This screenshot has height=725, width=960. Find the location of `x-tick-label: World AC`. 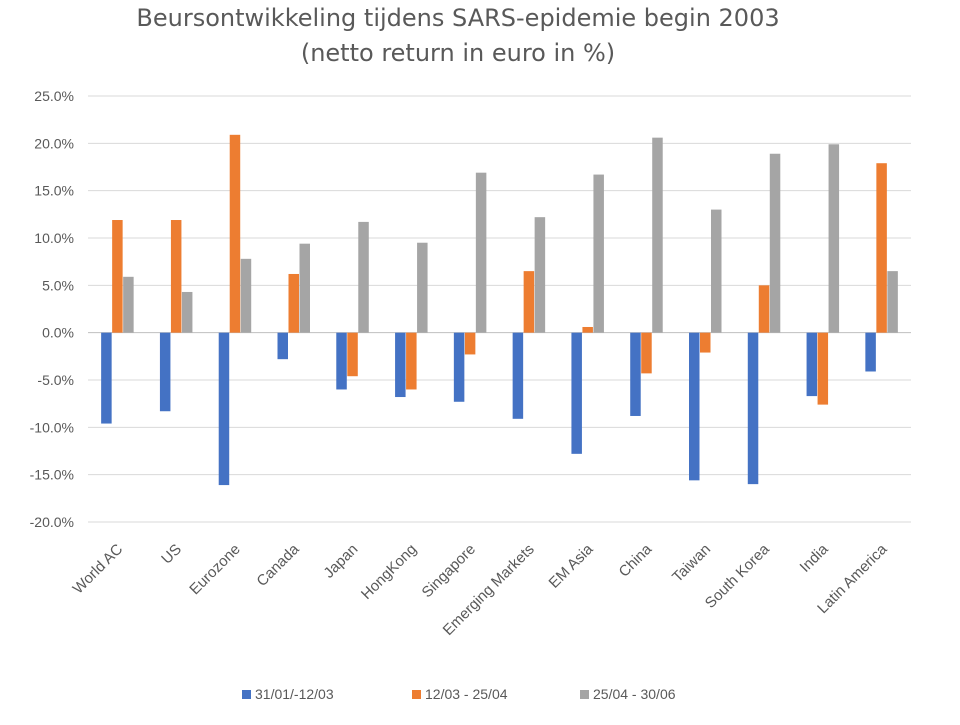

x-tick-label: World AC is located at coordinates (98, 569).